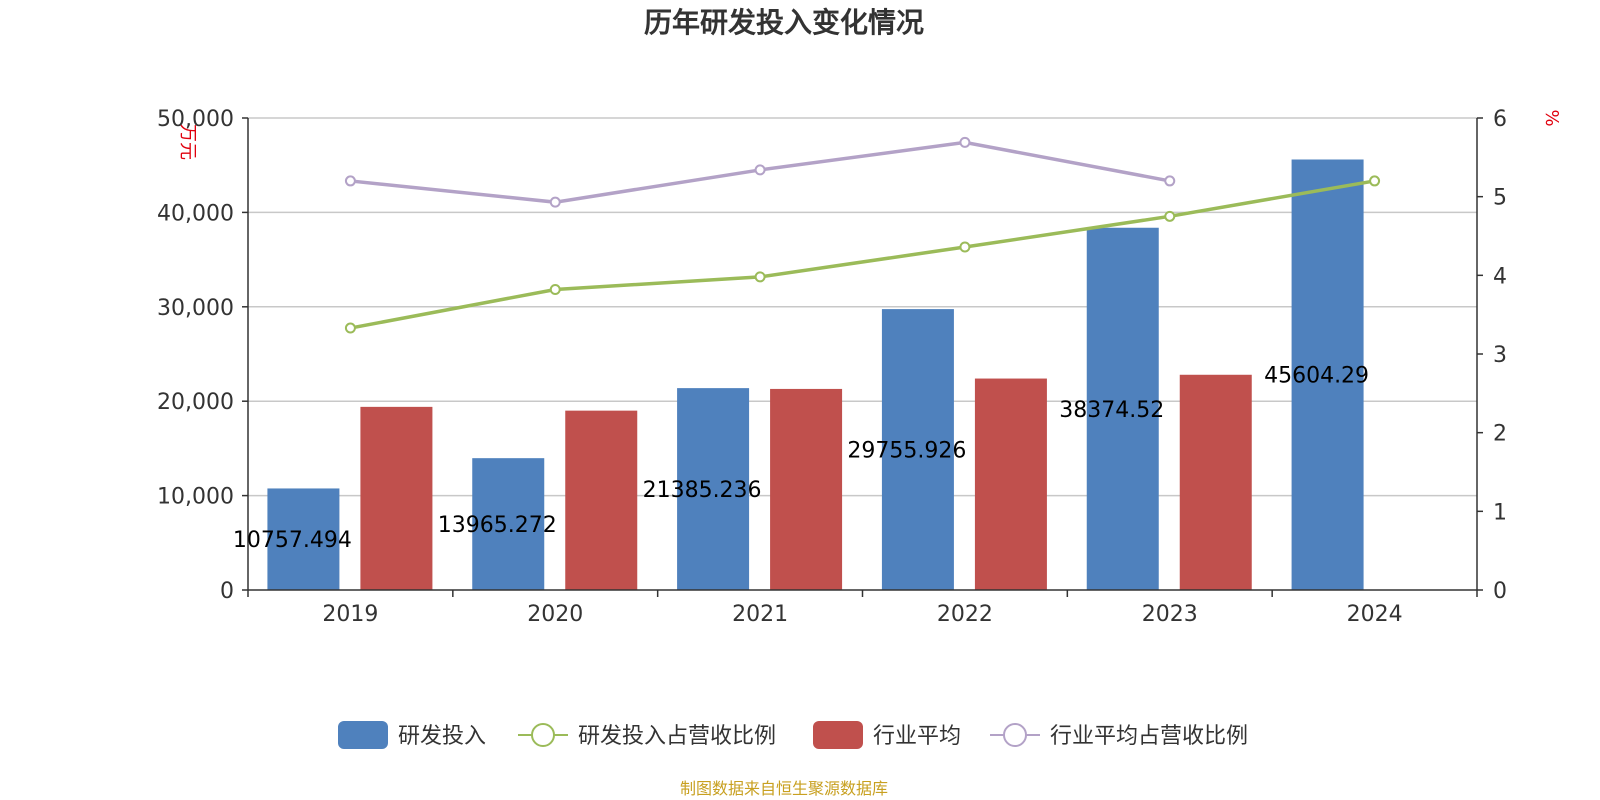 This screenshot has width=1600, height=800. I want to click on y-left-tick-label: 40,000, so click(195, 213).